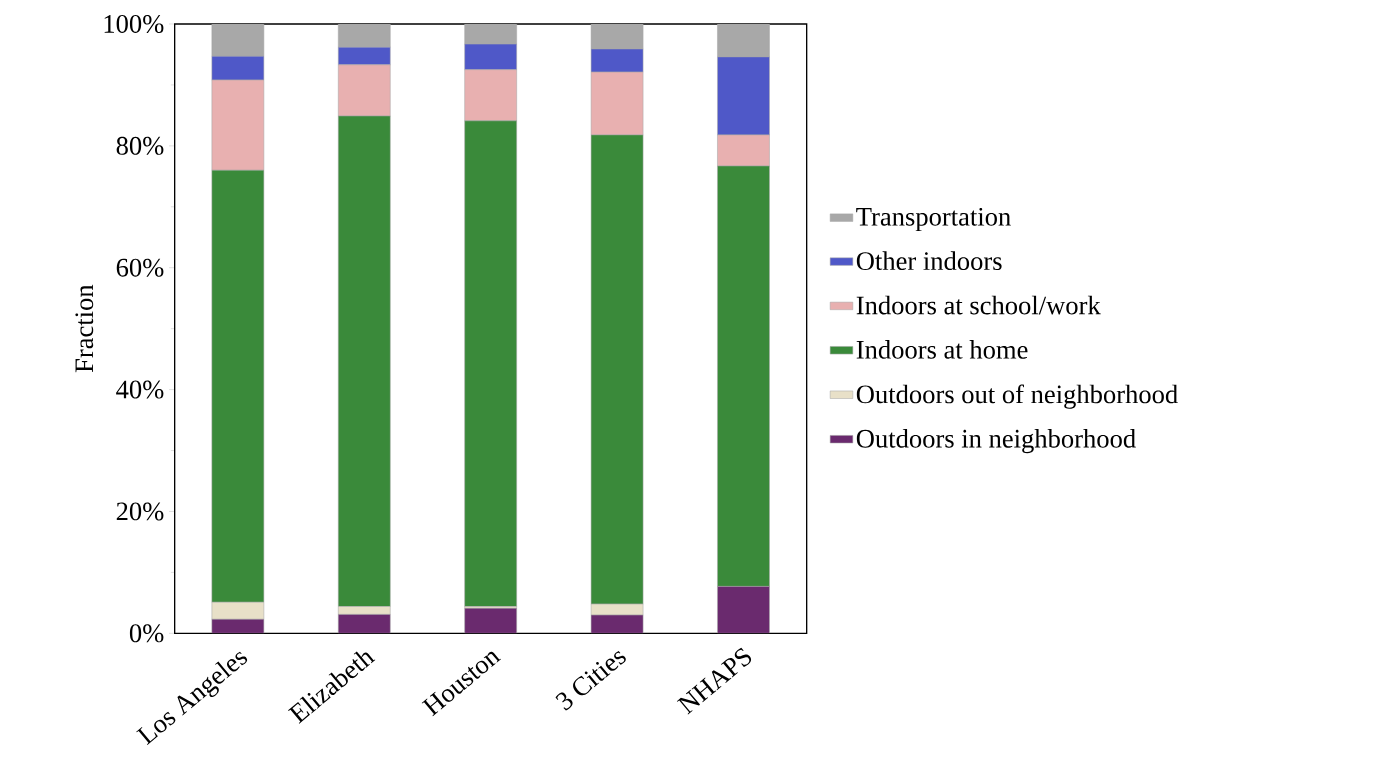 This screenshot has width=1376, height=775. Describe the element at coordinates (140, 267) in the screenshot. I see `y-tick-label: 60%` at that location.